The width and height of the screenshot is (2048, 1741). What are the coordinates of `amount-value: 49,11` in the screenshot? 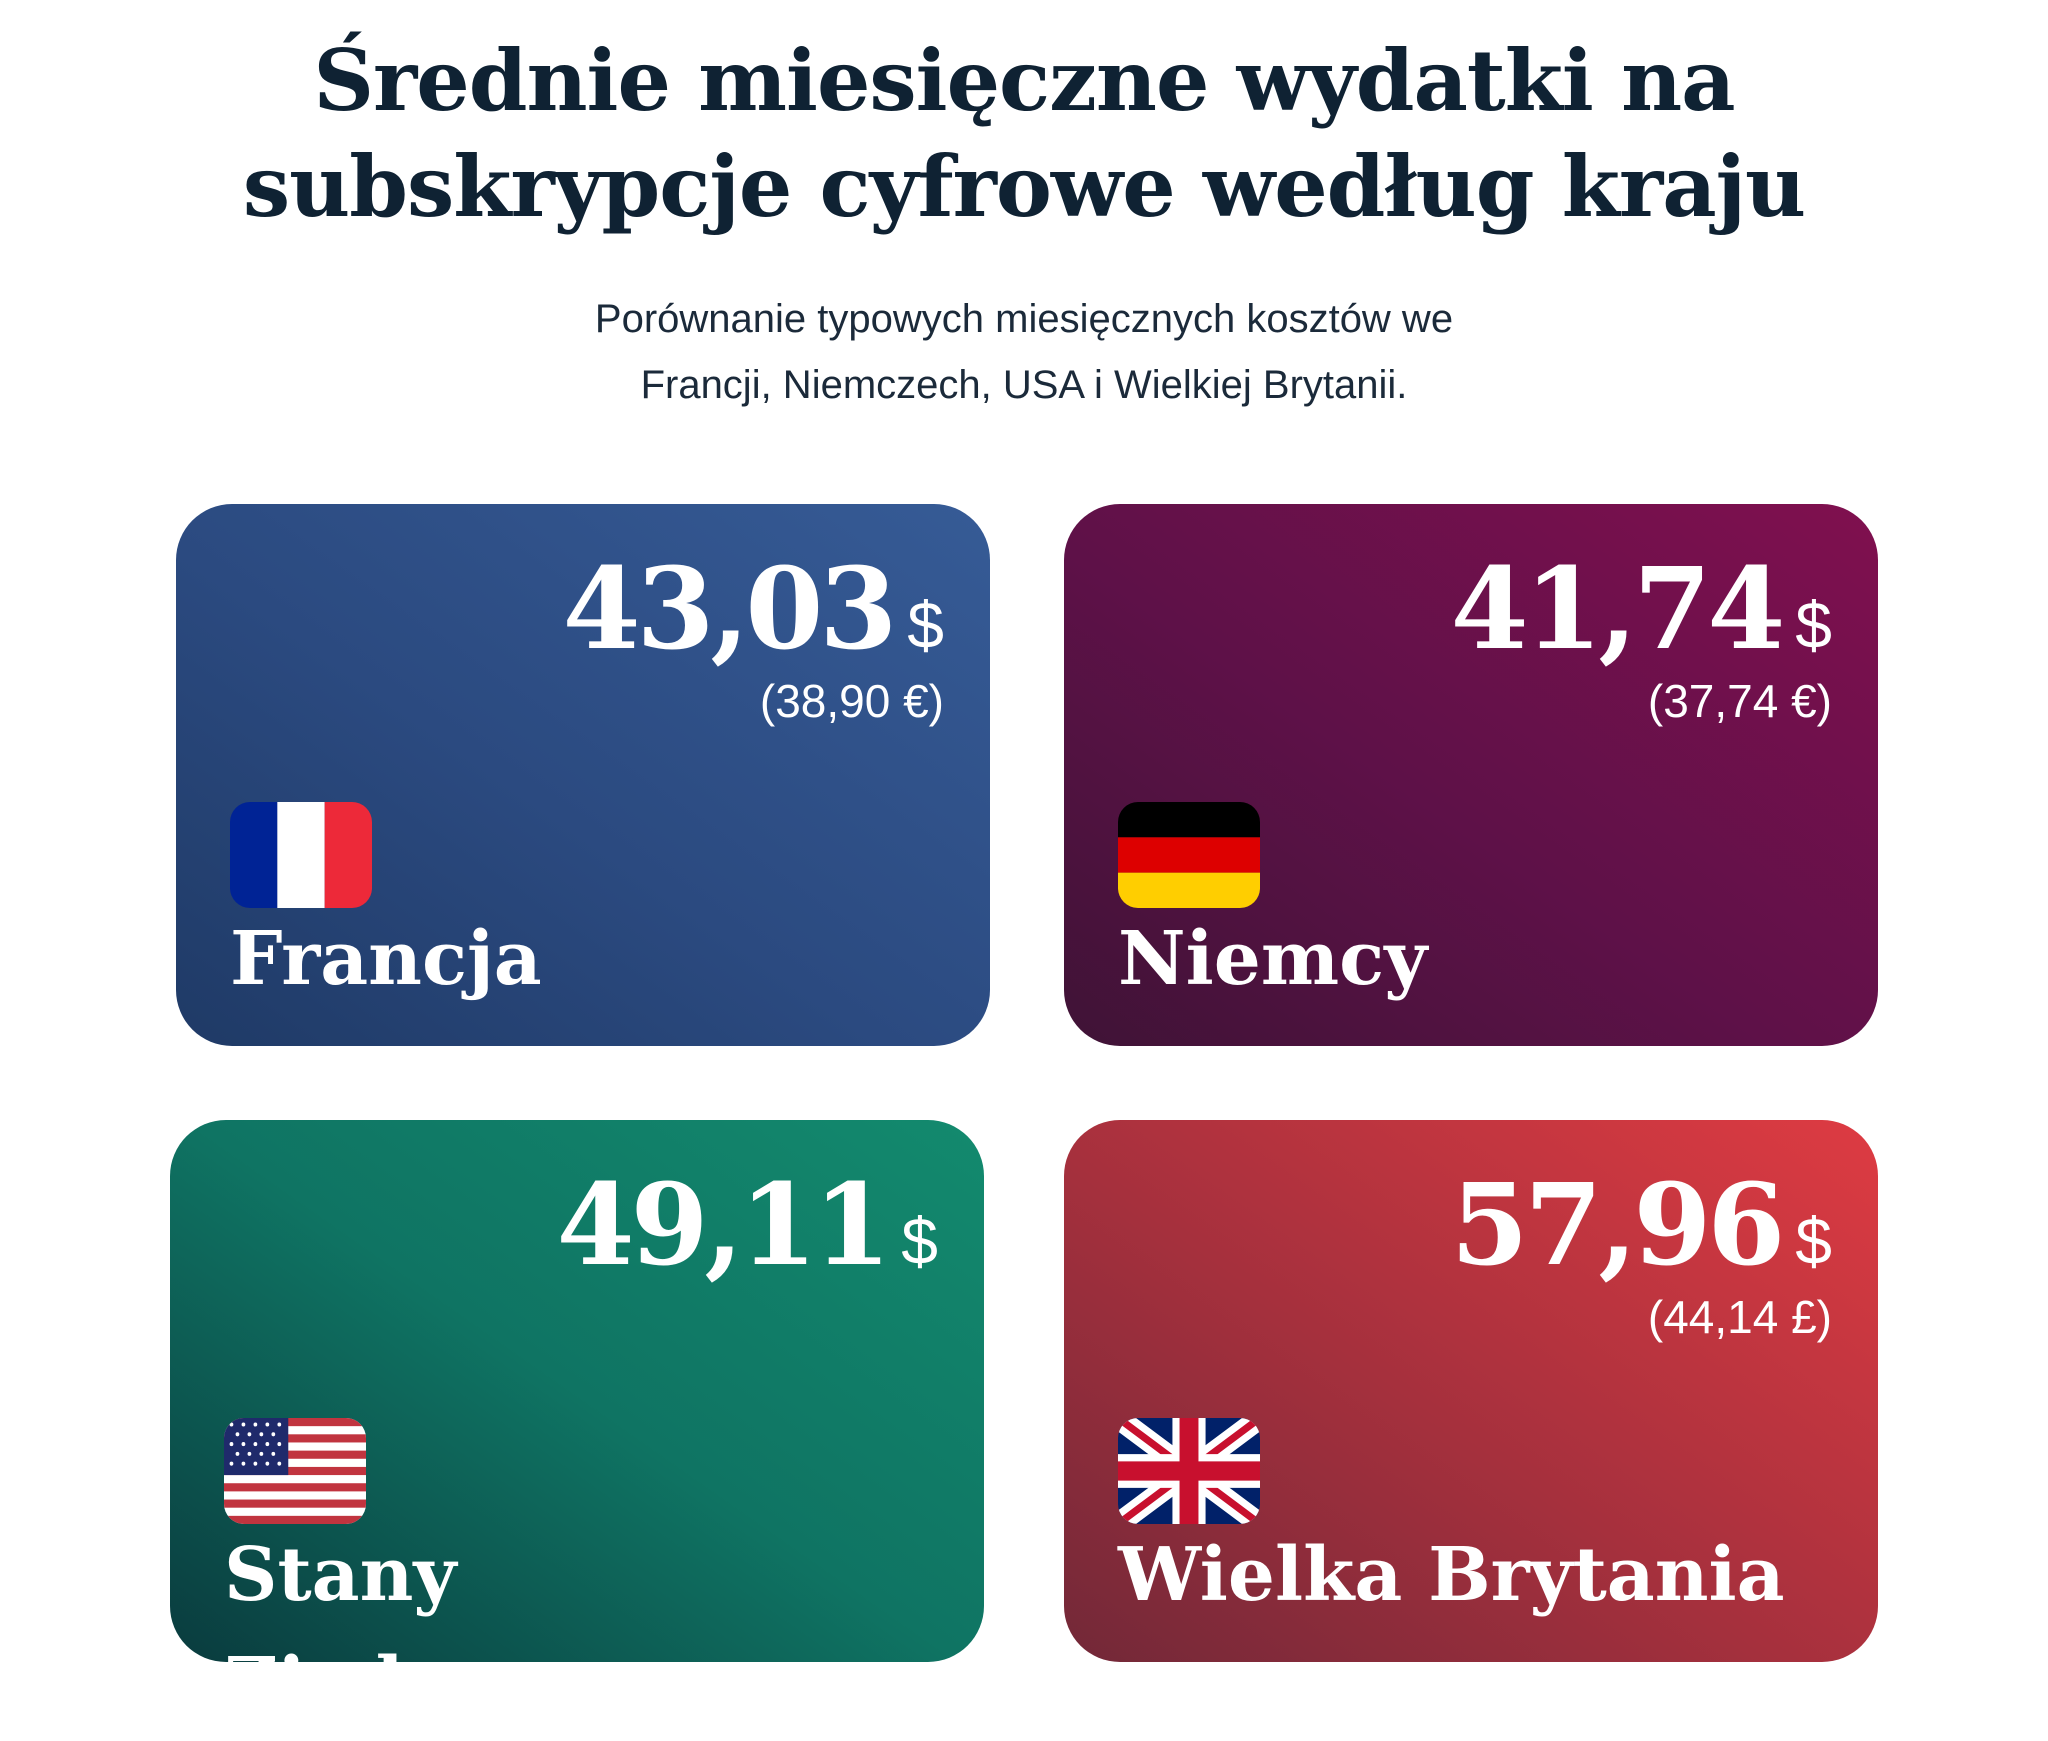 It's located at (724, 1225).